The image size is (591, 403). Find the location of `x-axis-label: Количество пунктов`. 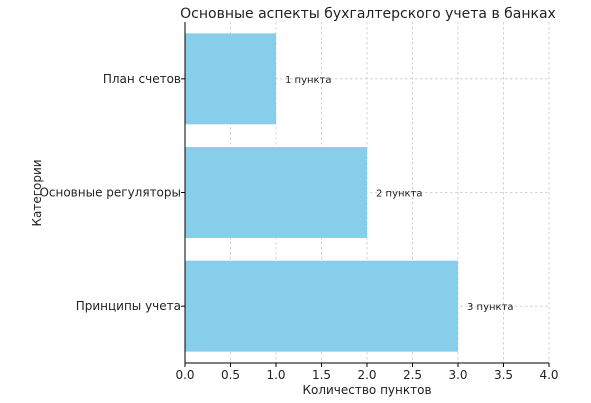

x-axis-label: Количество пунктов is located at coordinates (366, 390).